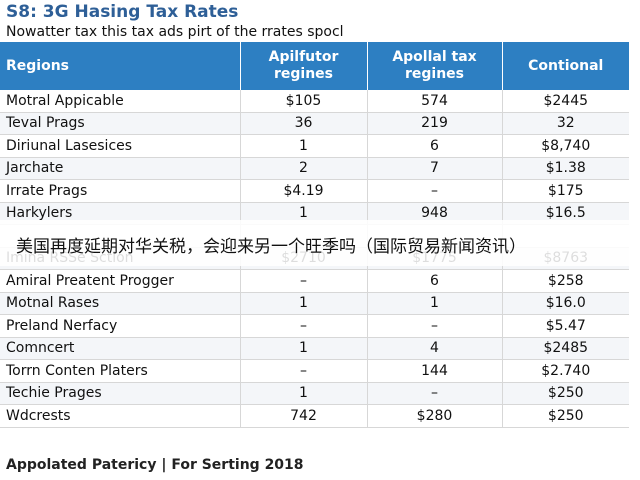 The height and width of the screenshot is (480, 640). I want to click on table-row: Diriunal Lasesices 1 6 $8,740, so click(314, 146).